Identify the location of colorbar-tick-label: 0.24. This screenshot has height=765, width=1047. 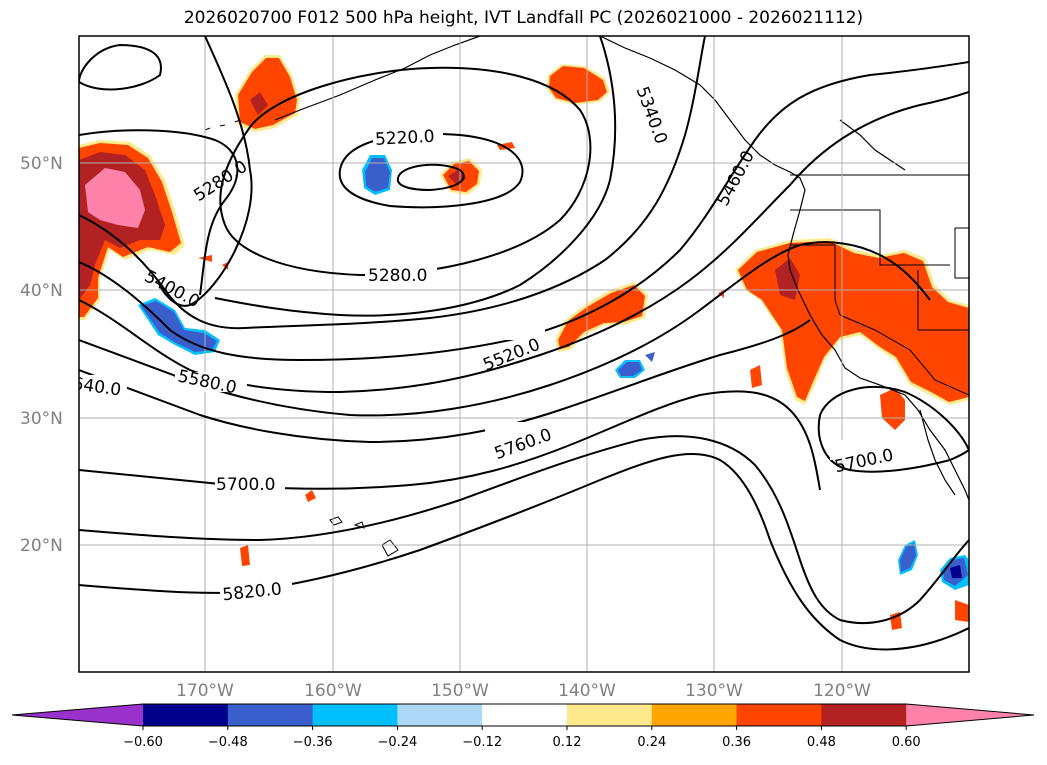
(651, 742).